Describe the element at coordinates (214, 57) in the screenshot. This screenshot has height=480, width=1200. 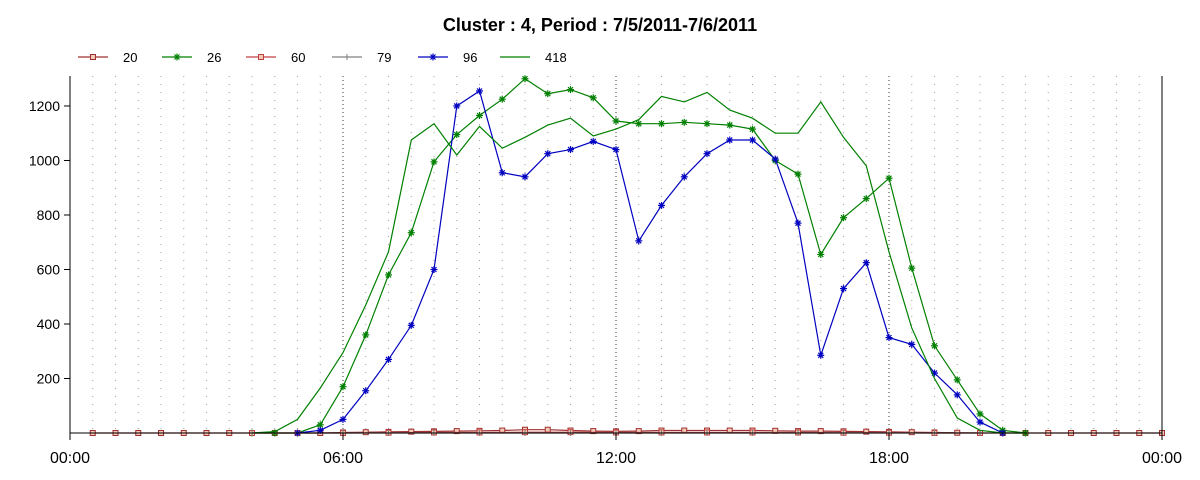
I see `legend-label: 26` at that location.